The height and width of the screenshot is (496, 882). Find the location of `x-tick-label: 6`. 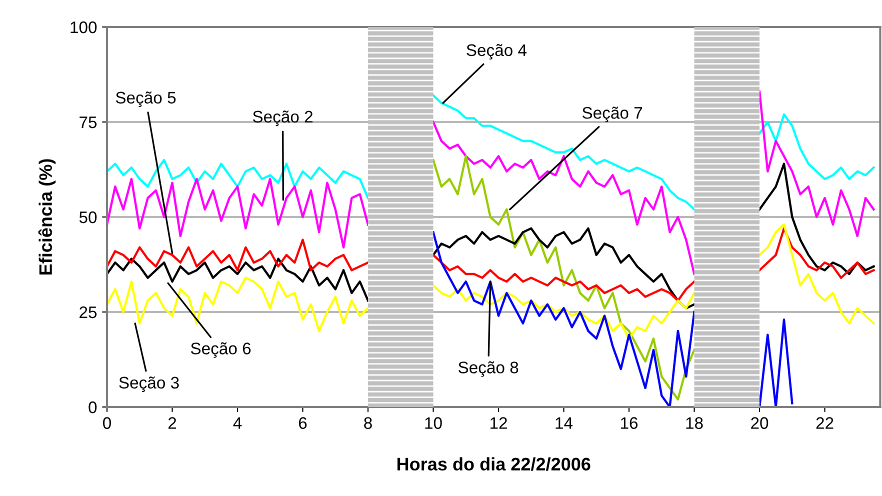

x-tick-label: 6 is located at coordinates (302, 423).